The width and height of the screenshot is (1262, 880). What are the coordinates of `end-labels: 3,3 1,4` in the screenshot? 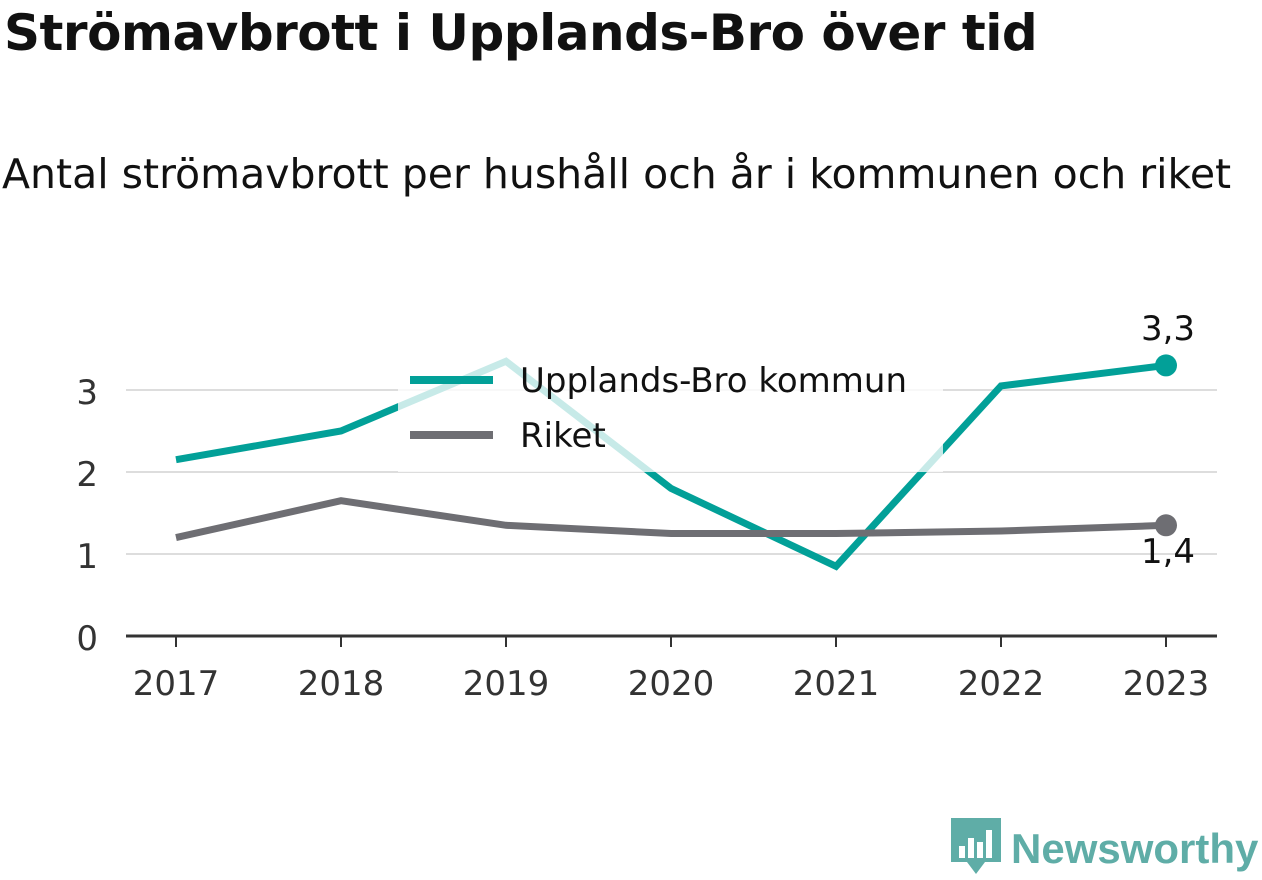 It's located at (1168, 440).